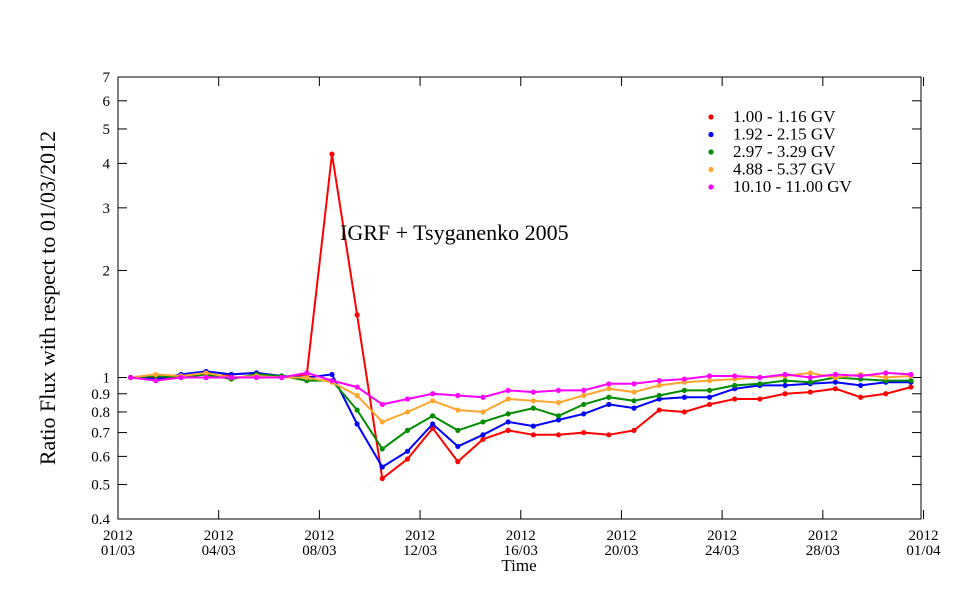 This screenshot has height=614, width=960. Describe the element at coordinates (621, 551) in the screenshot. I see `x-tick-label-date: 20/03` at that location.